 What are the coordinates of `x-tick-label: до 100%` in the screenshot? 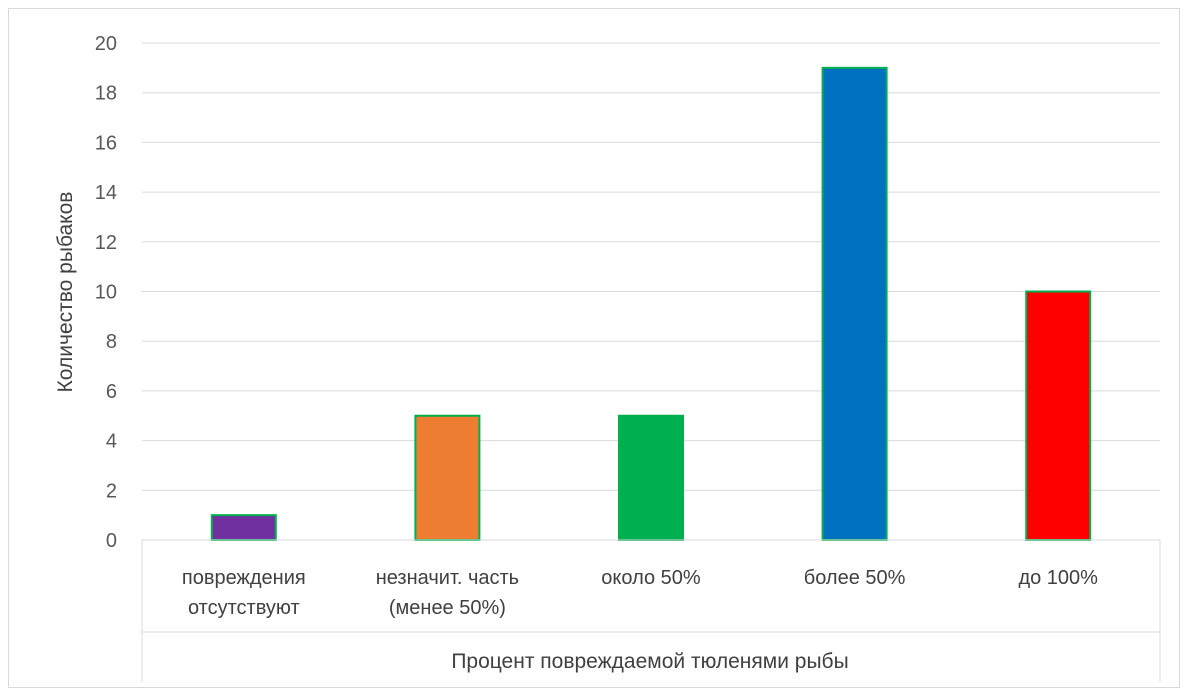 It's located at (1058, 578).